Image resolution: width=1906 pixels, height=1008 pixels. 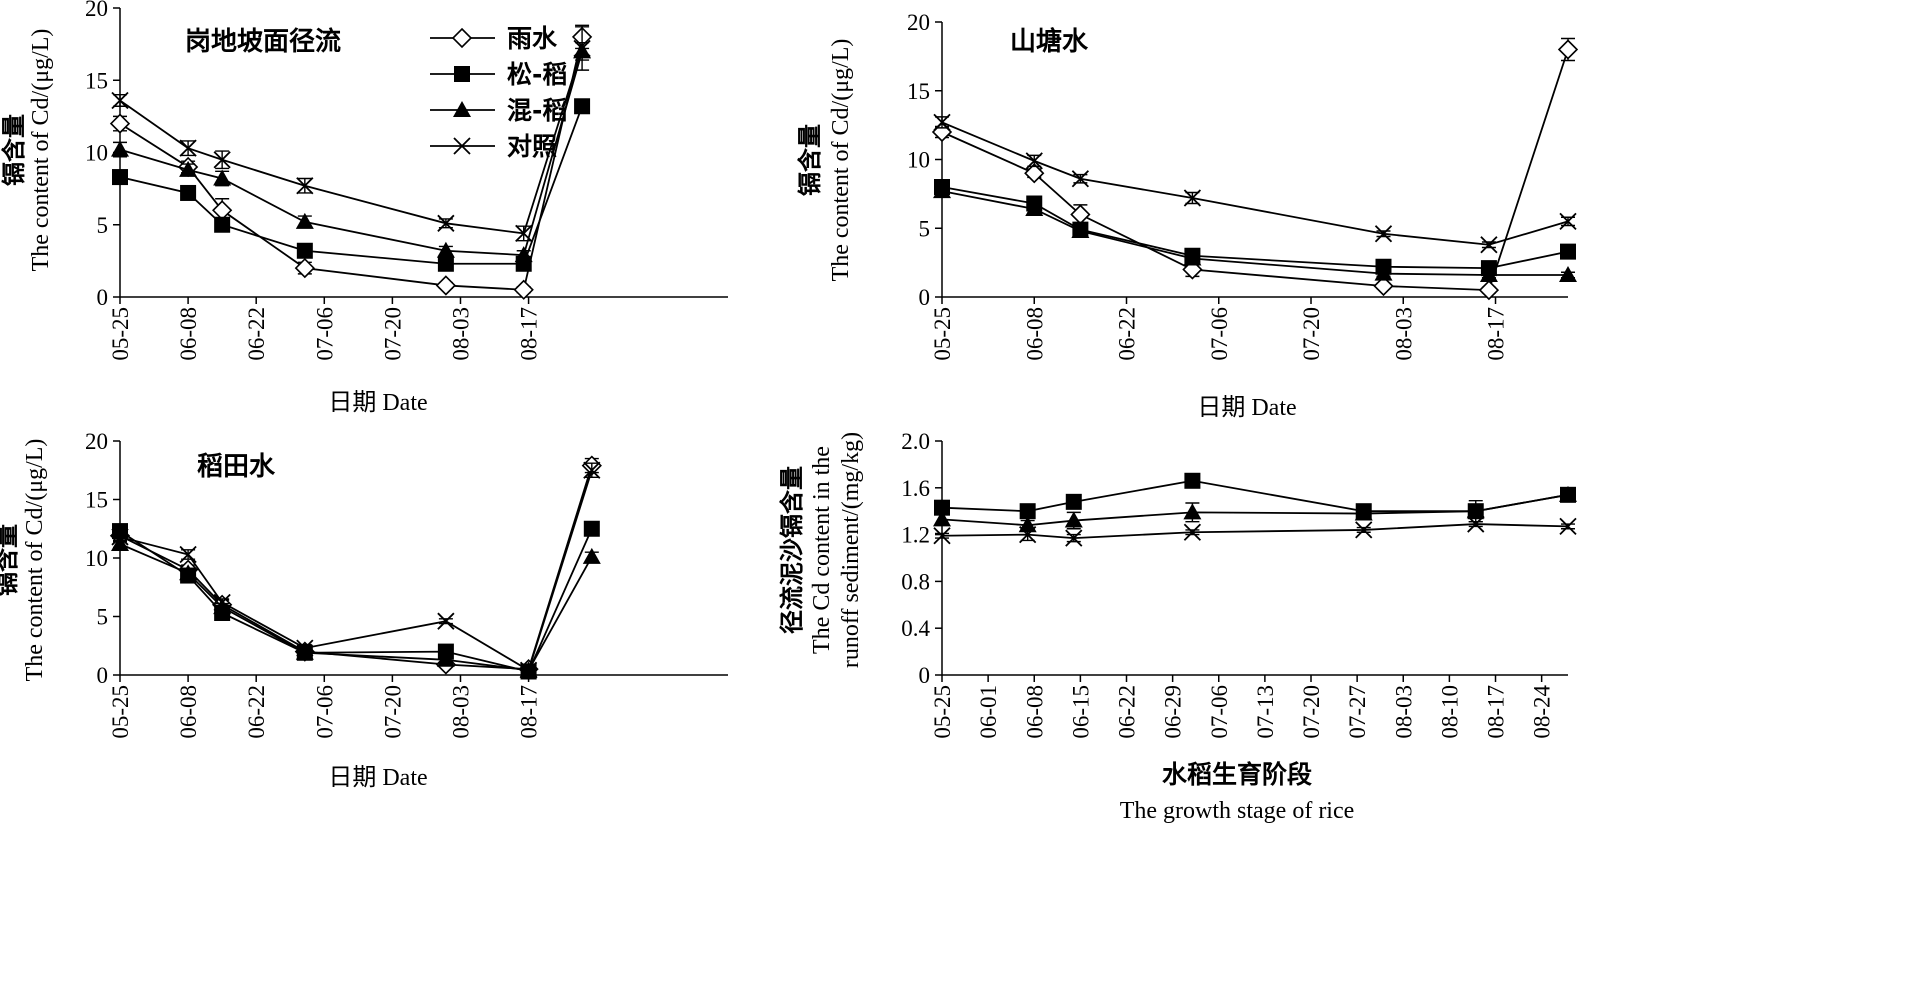 What do you see at coordinates (96, 441) in the screenshot?
I see `y-tick-label: 20` at bounding box center [96, 441].